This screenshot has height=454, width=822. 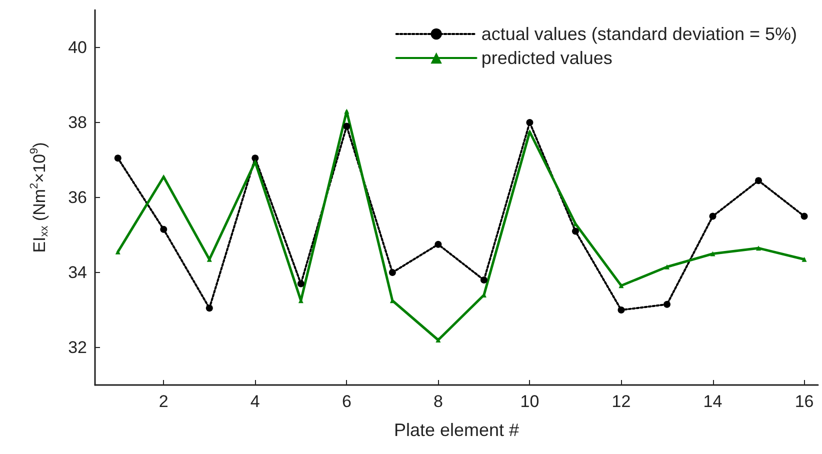 What do you see at coordinates (77, 347) in the screenshot?
I see `y-tick-label: 32` at bounding box center [77, 347].